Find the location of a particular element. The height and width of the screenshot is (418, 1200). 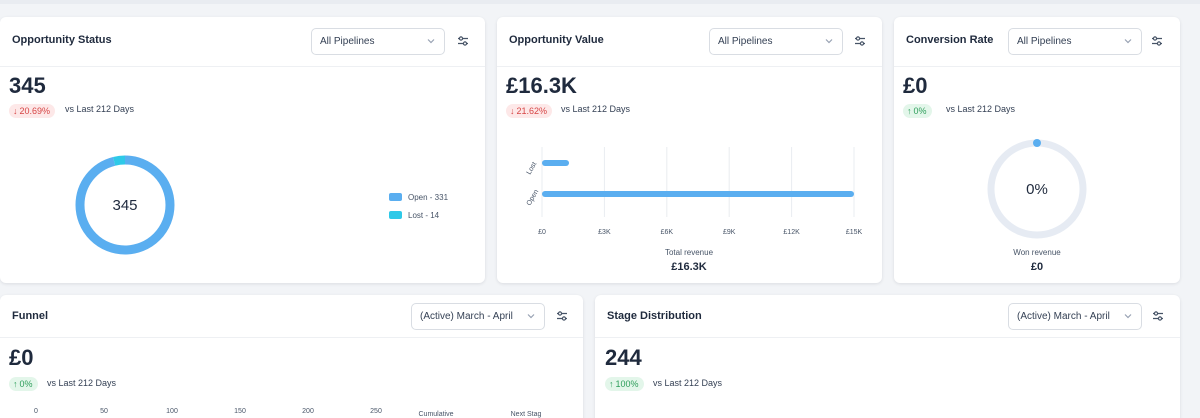

change-badge: ↓ 21.62% is located at coordinates (529, 111).